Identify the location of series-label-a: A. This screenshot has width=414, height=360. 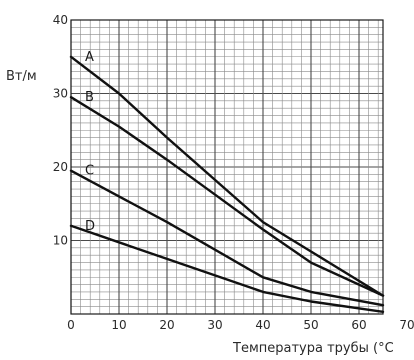
(89, 57).